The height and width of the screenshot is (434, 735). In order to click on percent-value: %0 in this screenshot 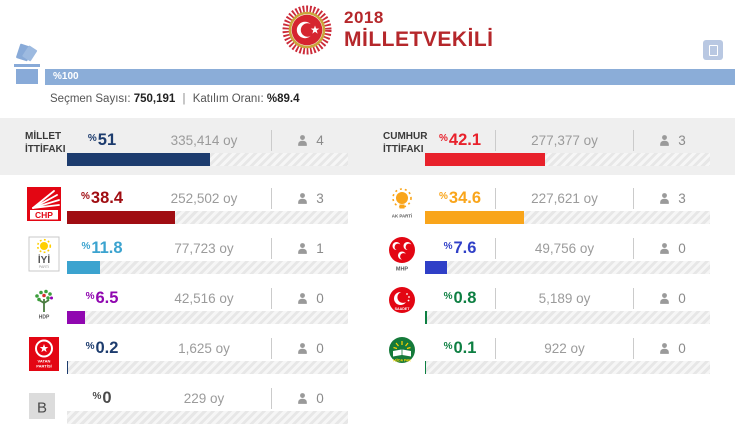, I will do `click(102, 397)`.